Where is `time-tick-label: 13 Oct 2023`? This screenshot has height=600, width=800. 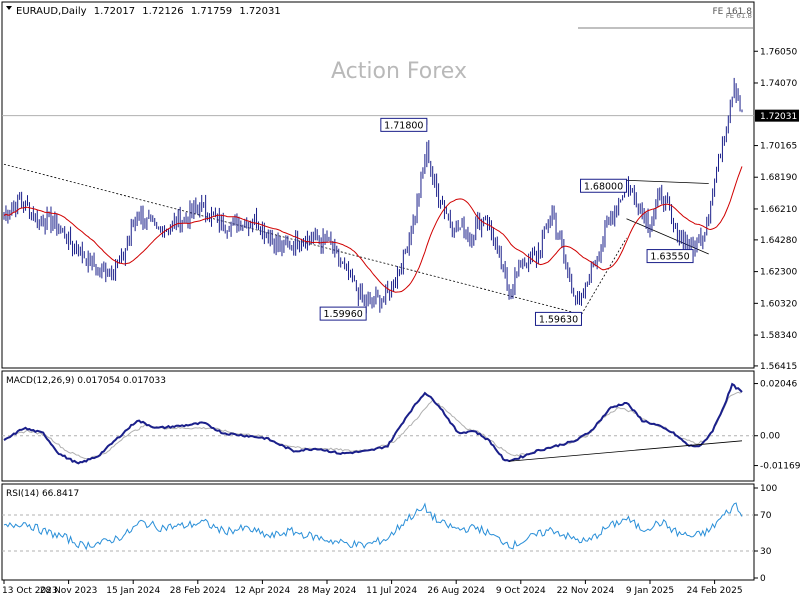
time-tick-label: 13 Oct 2023 is located at coordinates (30, 591).